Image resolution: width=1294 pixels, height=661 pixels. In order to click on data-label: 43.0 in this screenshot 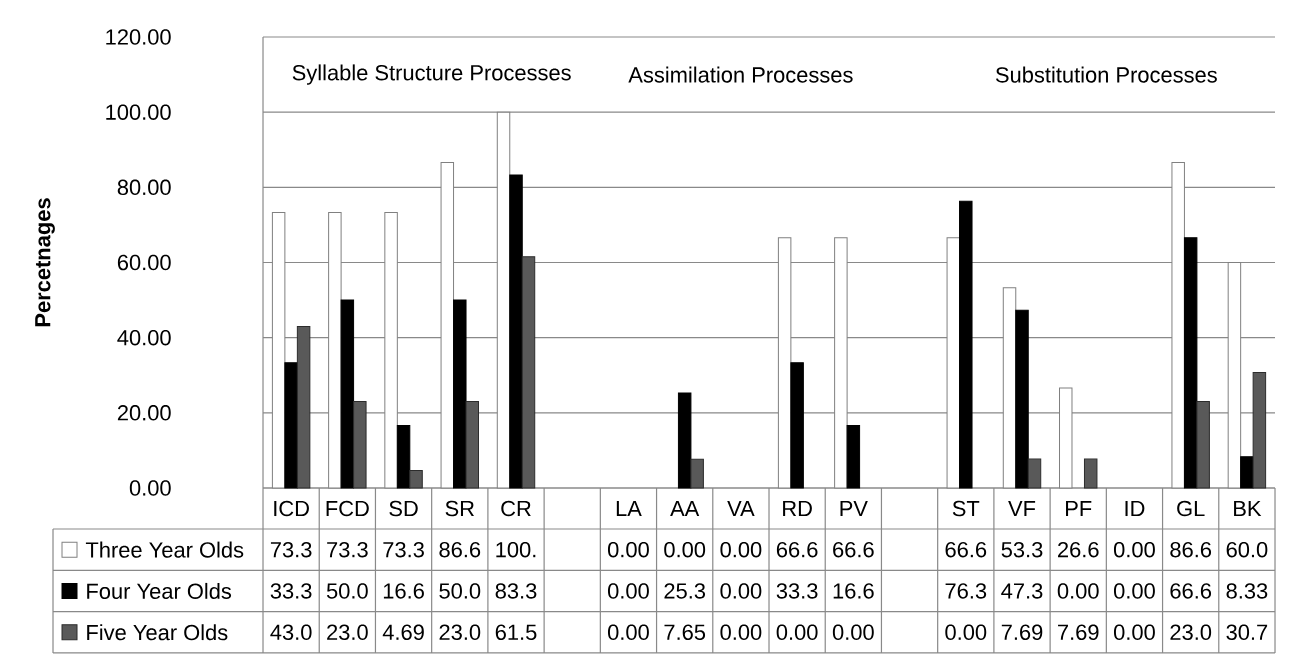, I will do `click(291, 632)`.